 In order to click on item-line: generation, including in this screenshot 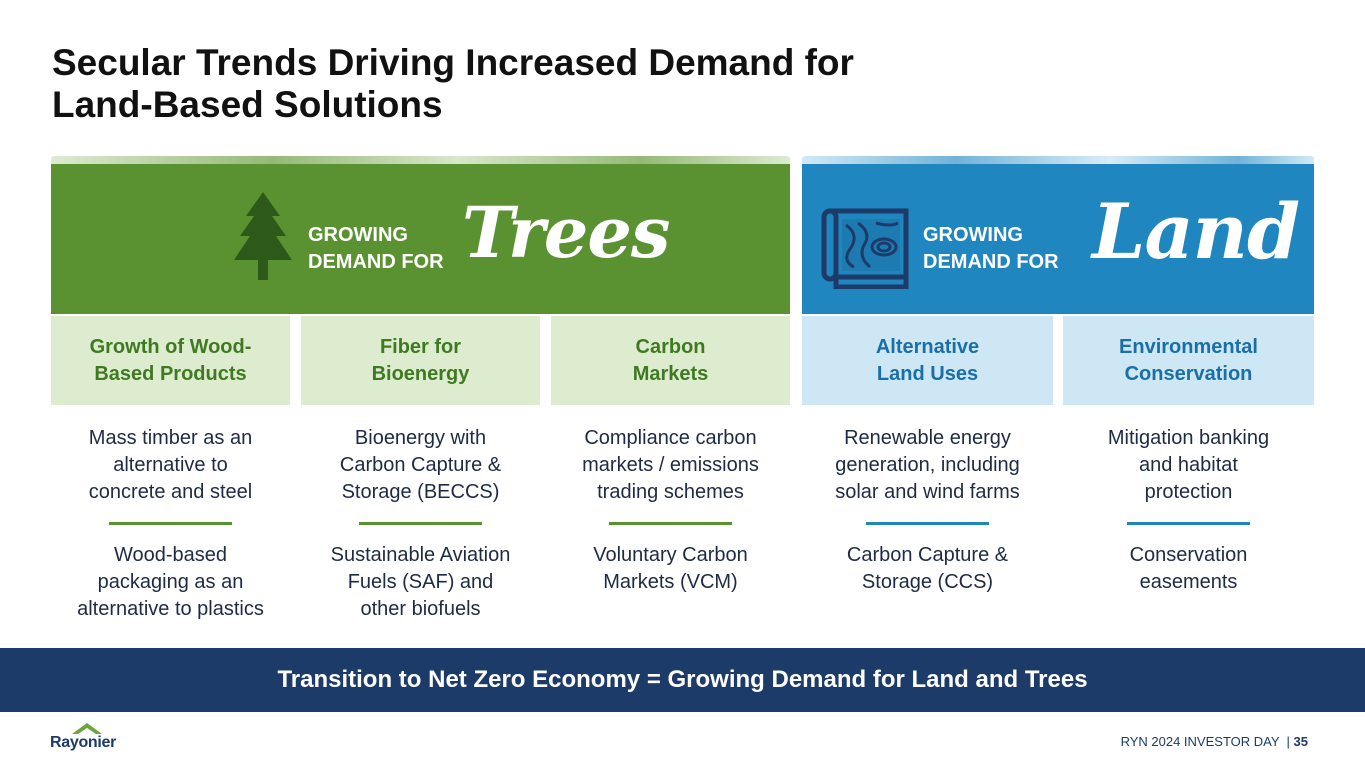, I will do `click(927, 465)`.